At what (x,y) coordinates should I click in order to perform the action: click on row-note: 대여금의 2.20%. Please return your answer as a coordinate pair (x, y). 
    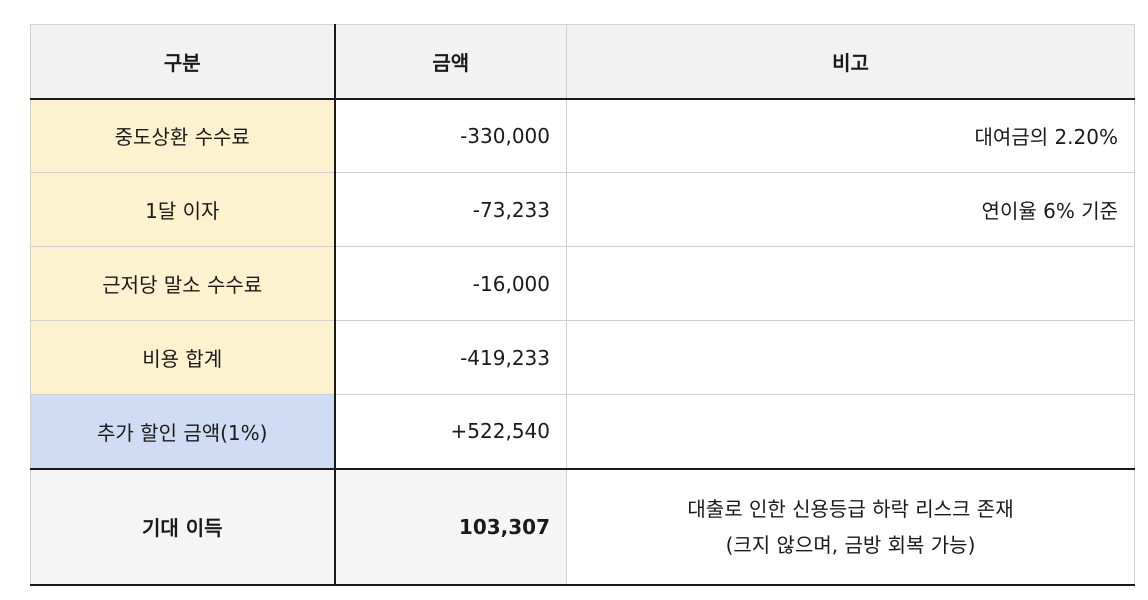
    Looking at the image, I should click on (850, 135).